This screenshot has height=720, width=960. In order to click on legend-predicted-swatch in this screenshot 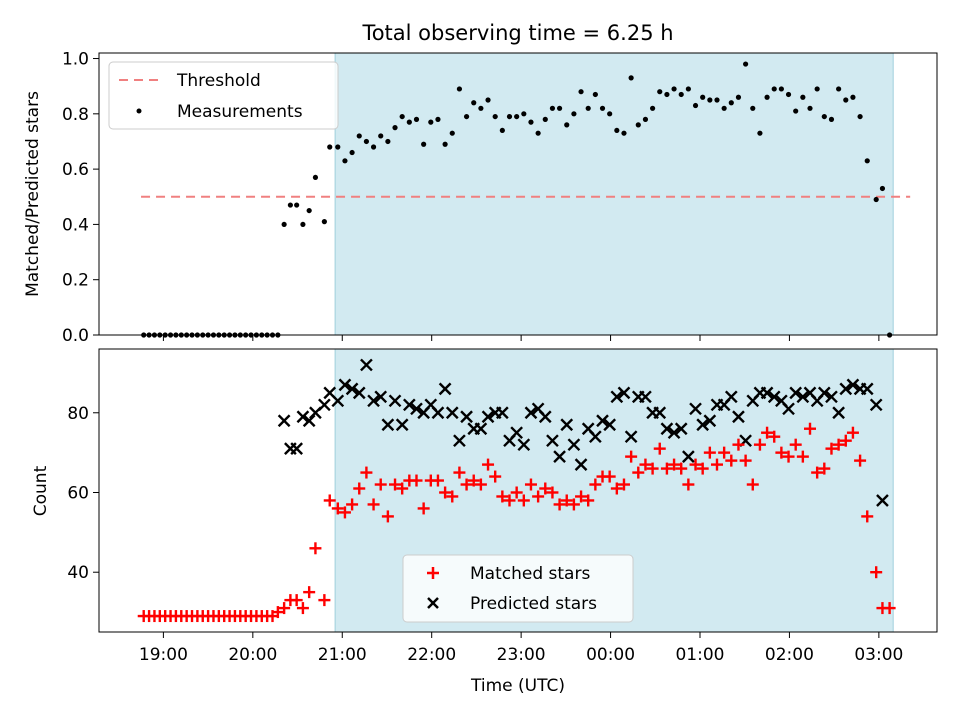, I will do `click(433, 603)`.